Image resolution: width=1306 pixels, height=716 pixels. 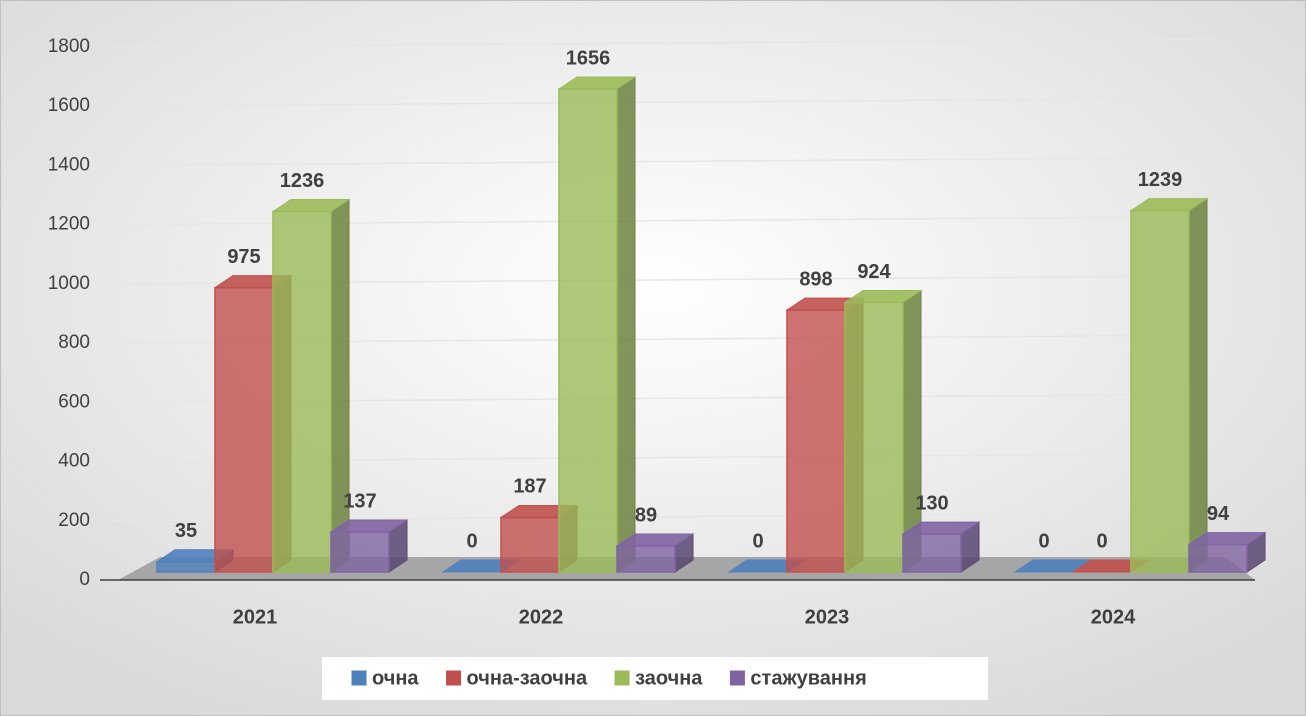 I want to click on x-tick-label: 2021, so click(x=255, y=617).